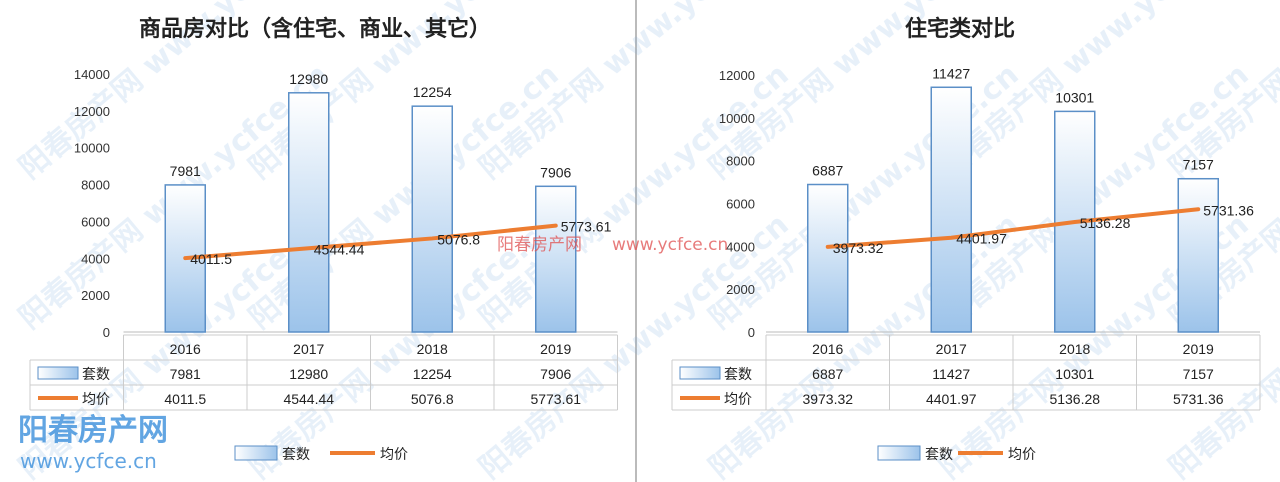 The image size is (1280, 482). Describe the element at coordinates (858, 248) in the screenshot. I see `line-data-label: 3973.32` at that location.